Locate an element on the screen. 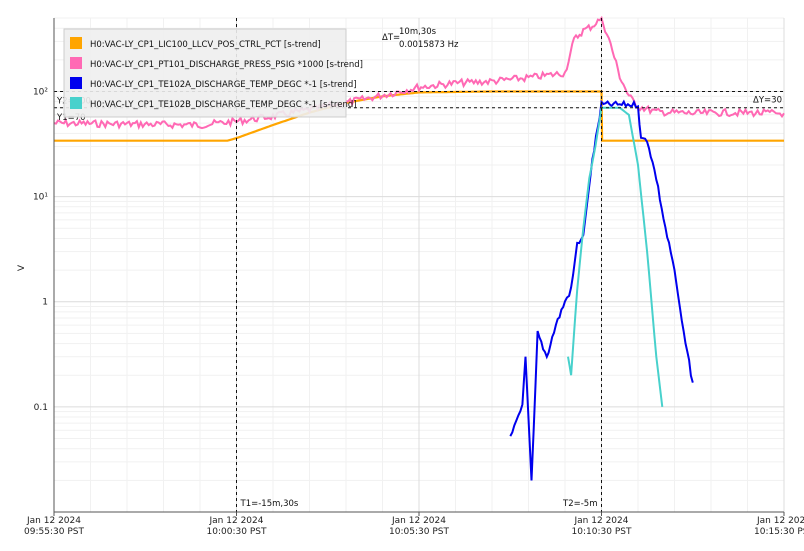 This screenshot has height=551, width=804. x-tick-time-label: 10:05:30 PST is located at coordinates (419, 532).